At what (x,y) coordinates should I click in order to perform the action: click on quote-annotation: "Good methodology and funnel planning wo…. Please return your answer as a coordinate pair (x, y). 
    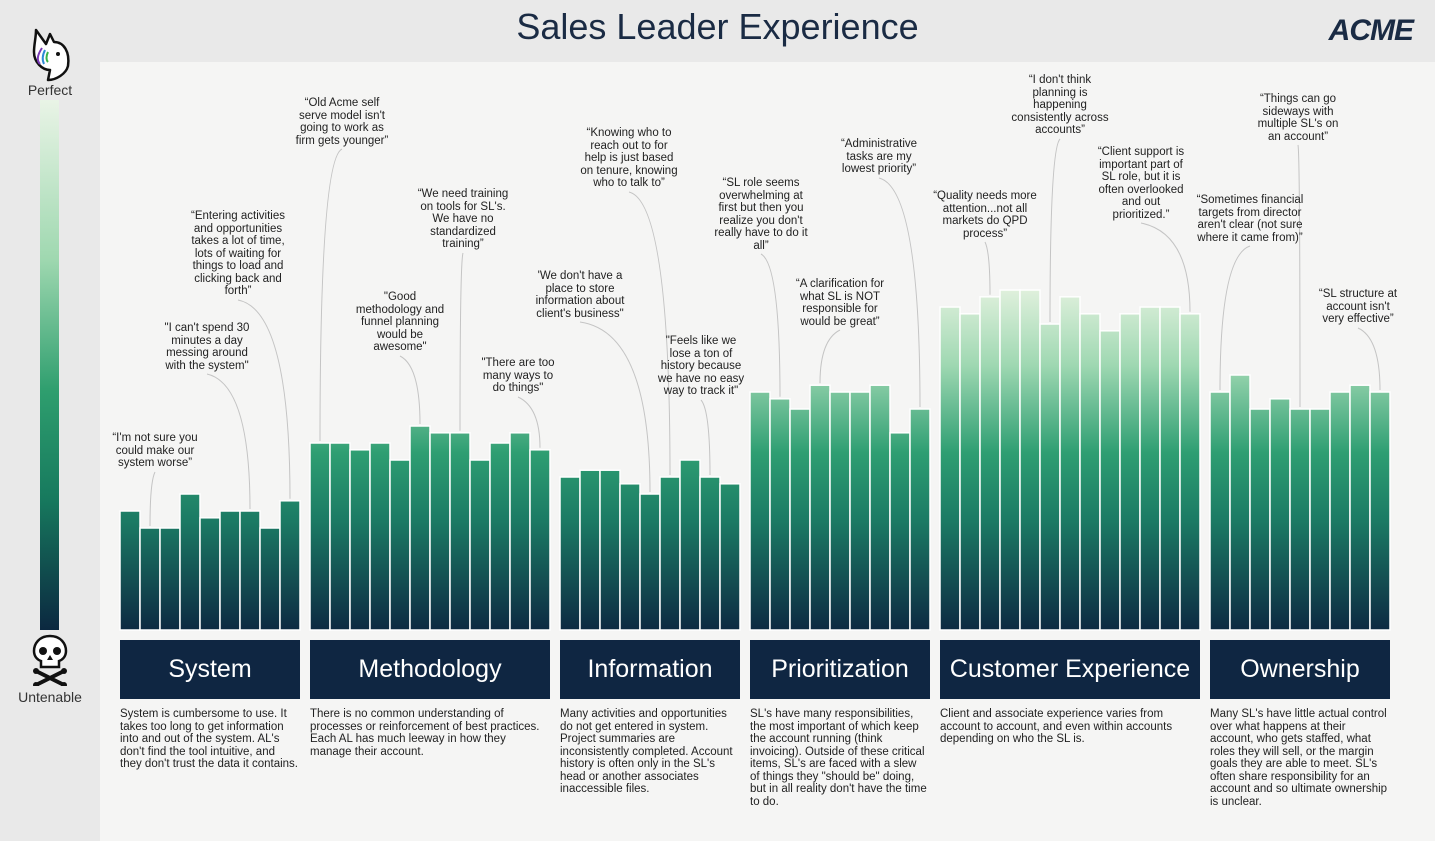
    Looking at the image, I should click on (400, 322).